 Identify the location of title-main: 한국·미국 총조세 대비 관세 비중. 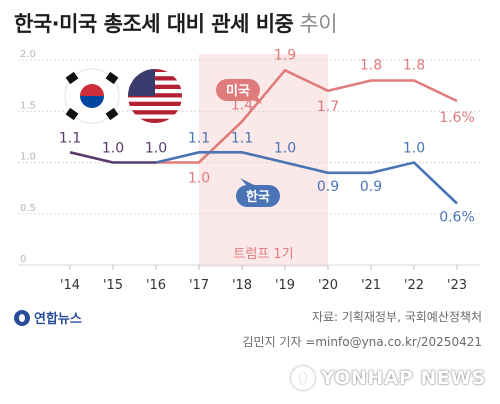
(154, 24).